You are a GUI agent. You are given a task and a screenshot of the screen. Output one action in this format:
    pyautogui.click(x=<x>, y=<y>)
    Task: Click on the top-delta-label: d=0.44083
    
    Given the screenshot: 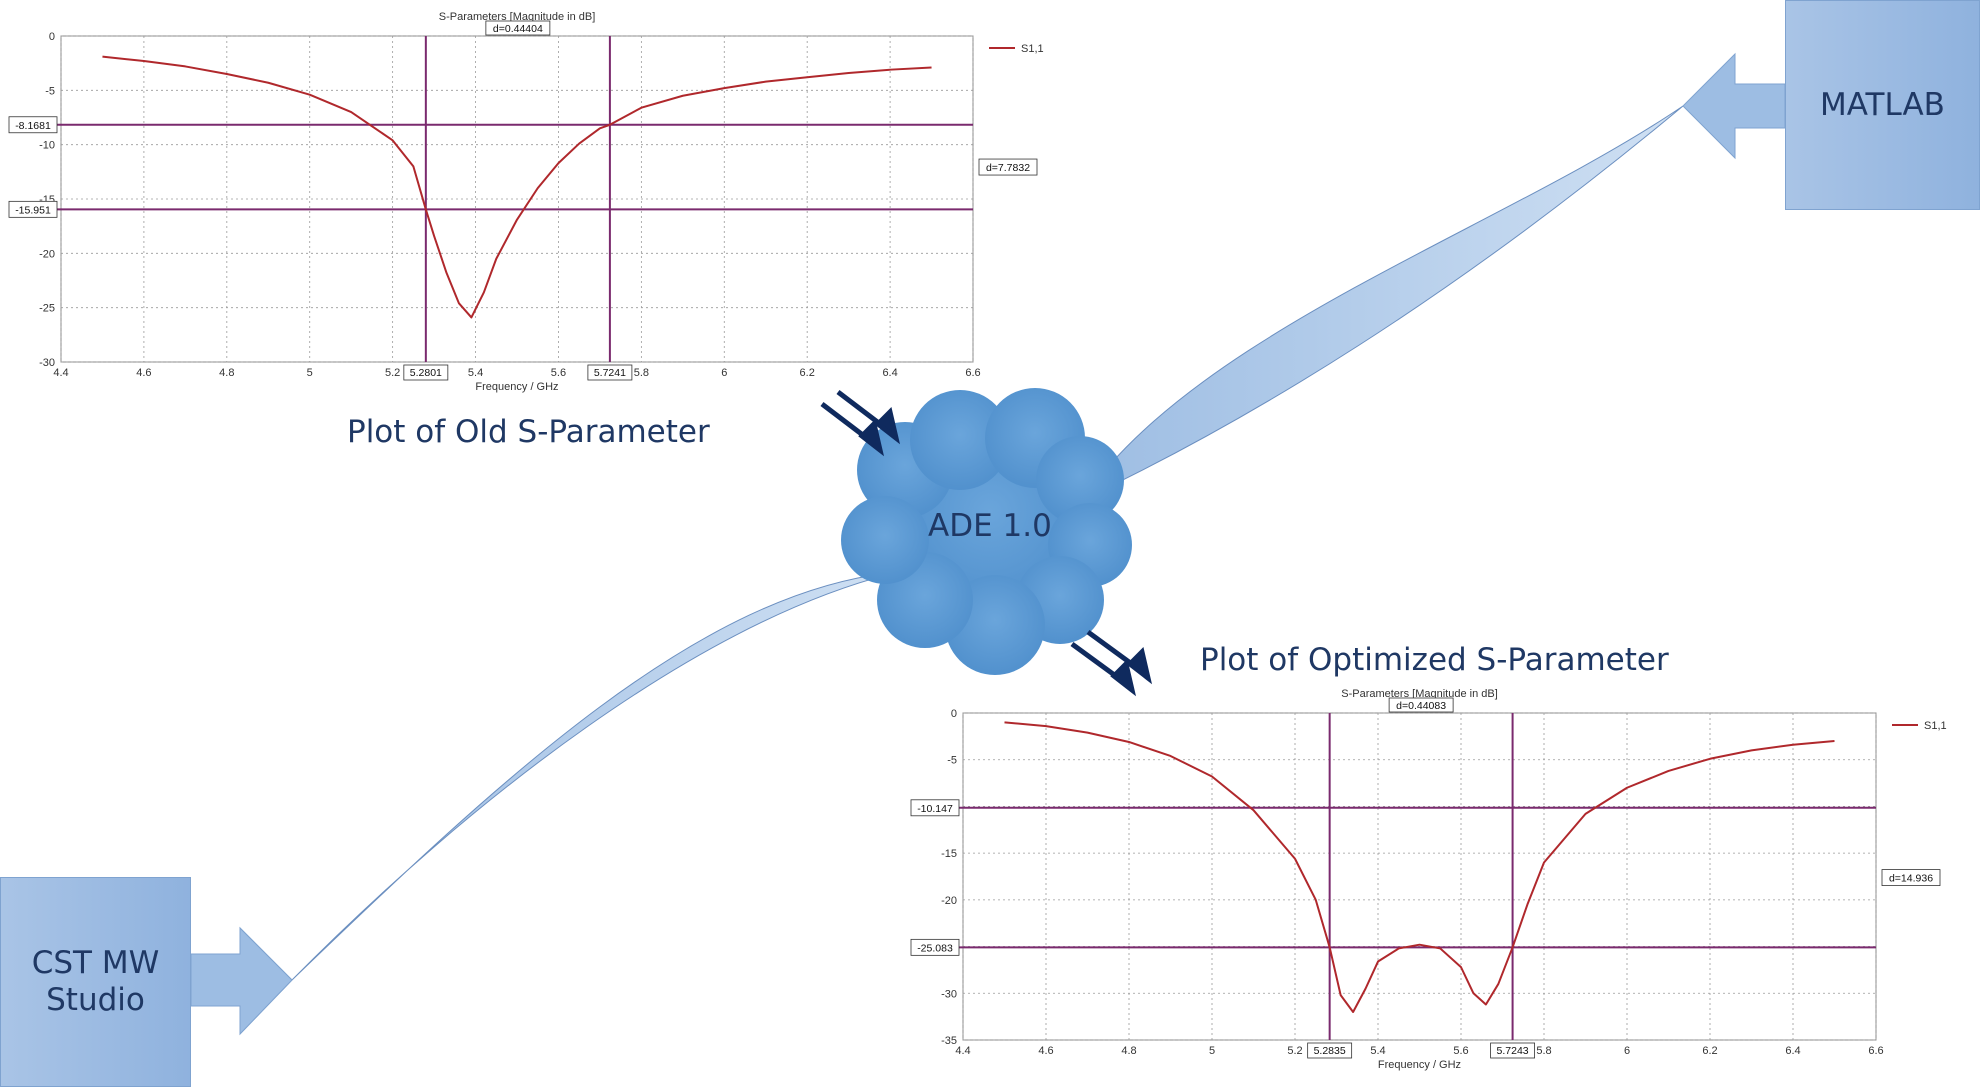 What is the action you would take?
    pyautogui.click(x=1421, y=706)
    